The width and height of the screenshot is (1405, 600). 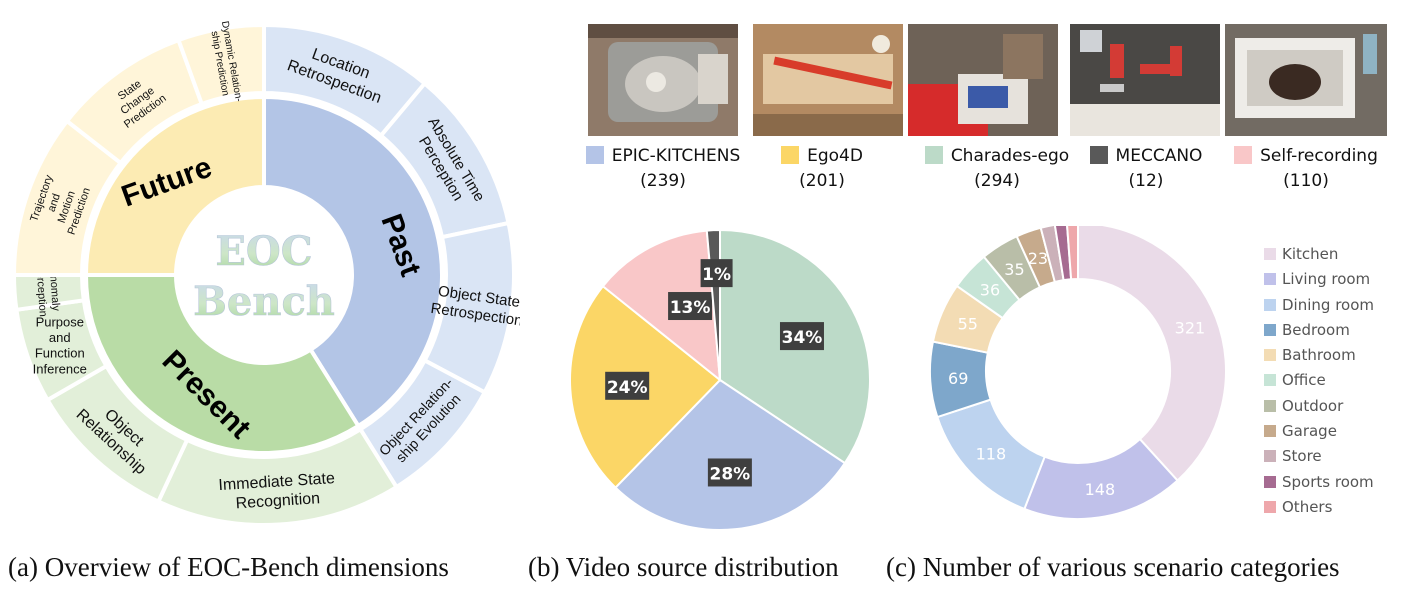 I want to click on donut-value-label: 55, so click(x=968, y=324).